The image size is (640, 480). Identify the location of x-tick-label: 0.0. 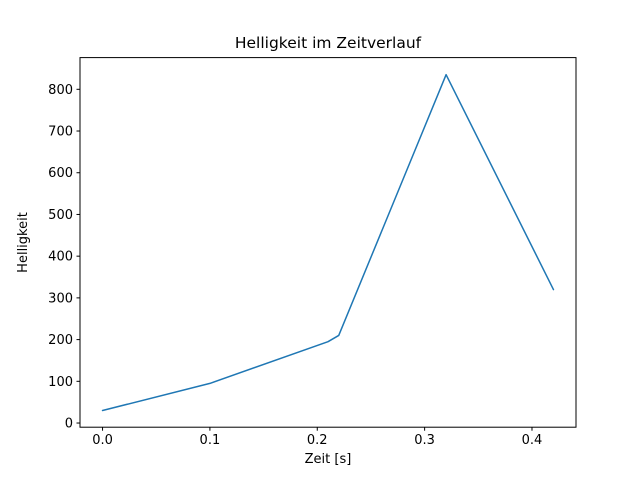
(102, 440).